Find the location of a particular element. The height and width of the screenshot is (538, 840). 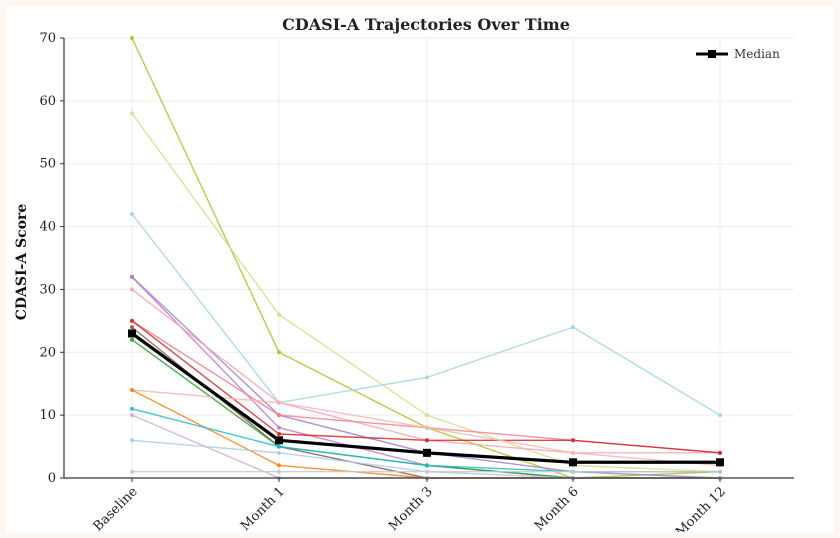

y-tick-label: 20 is located at coordinates (47, 352).